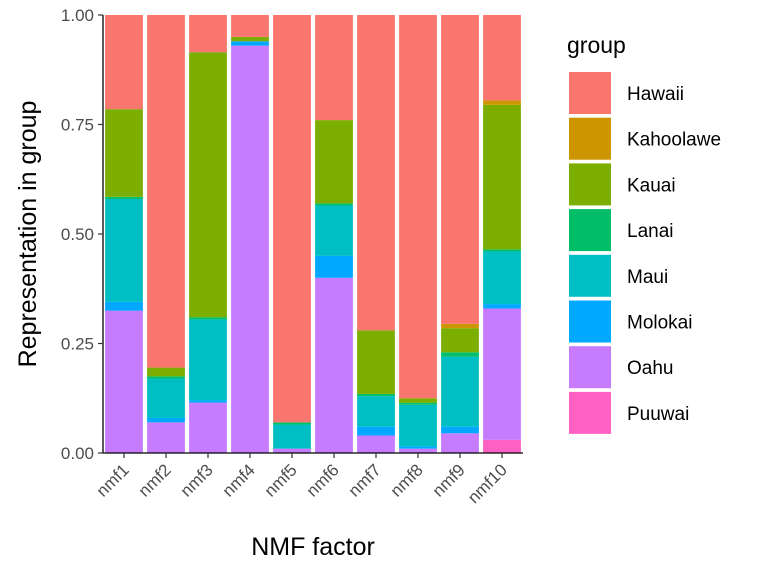 This screenshot has height=576, width=768. I want to click on legend-key-puuwai, so click(590, 412).